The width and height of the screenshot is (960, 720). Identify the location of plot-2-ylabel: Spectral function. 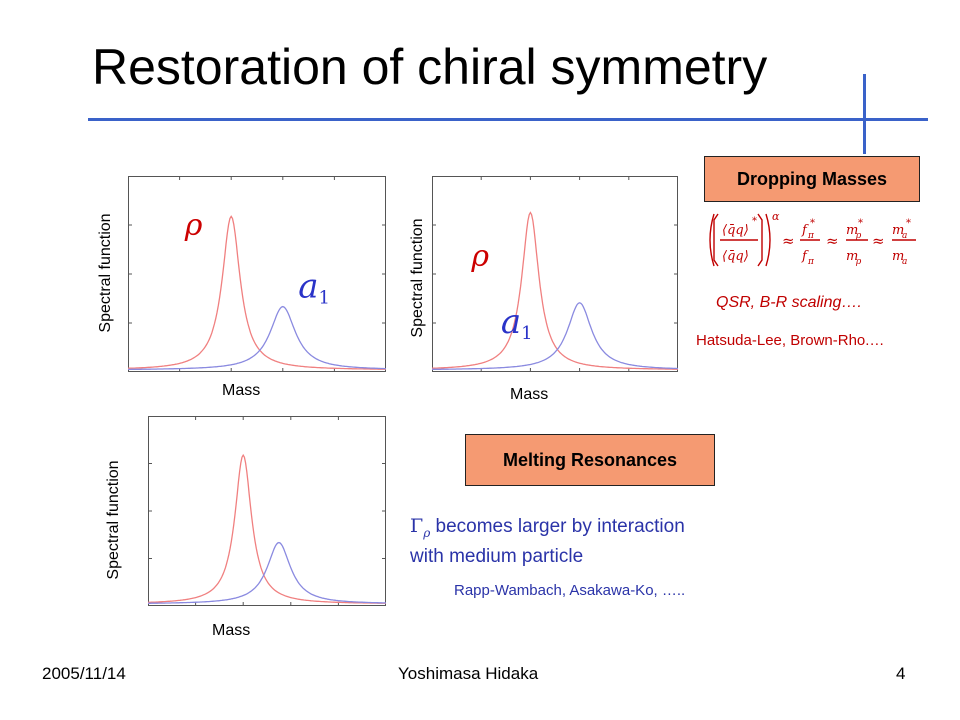
(417, 278).